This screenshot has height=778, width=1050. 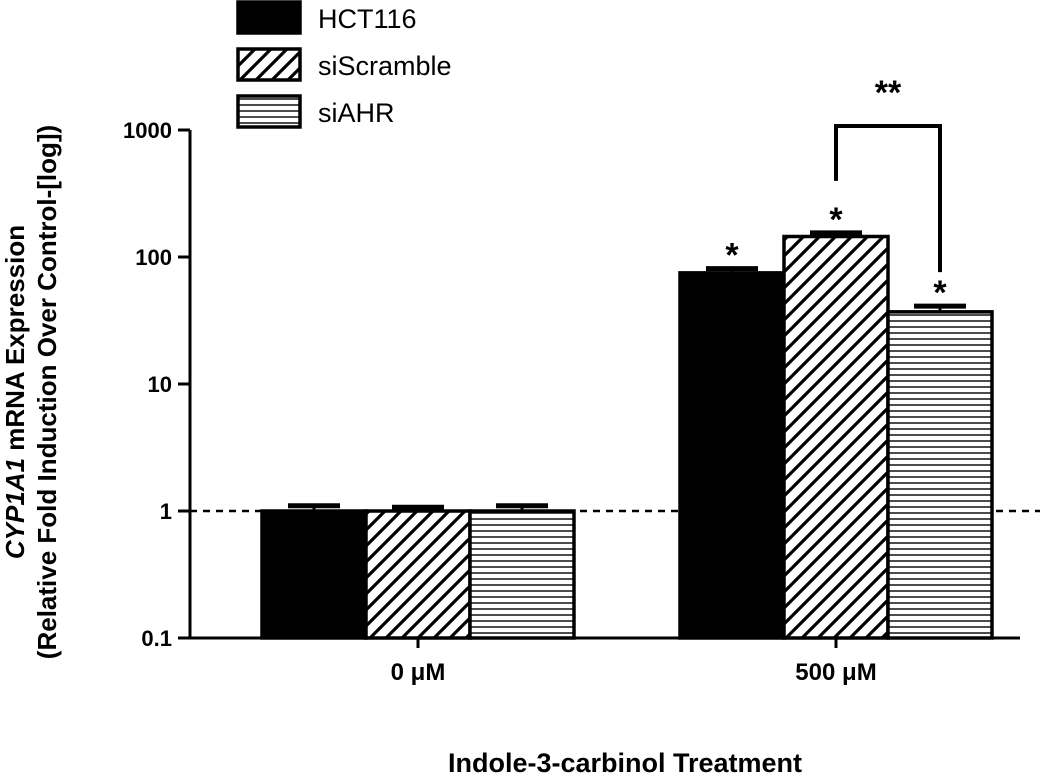 I want to click on x-axis-title: Indole-3-carbinol Treatment, so click(x=625, y=763).